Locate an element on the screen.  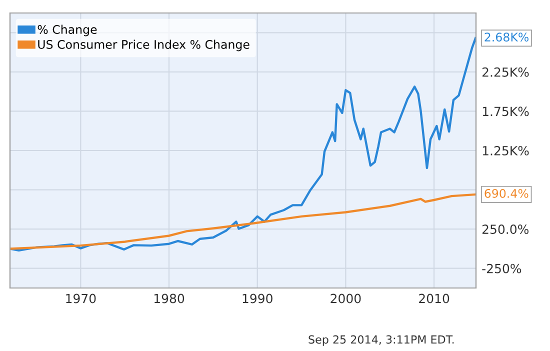
line-series is located at coordinates (243, 221).